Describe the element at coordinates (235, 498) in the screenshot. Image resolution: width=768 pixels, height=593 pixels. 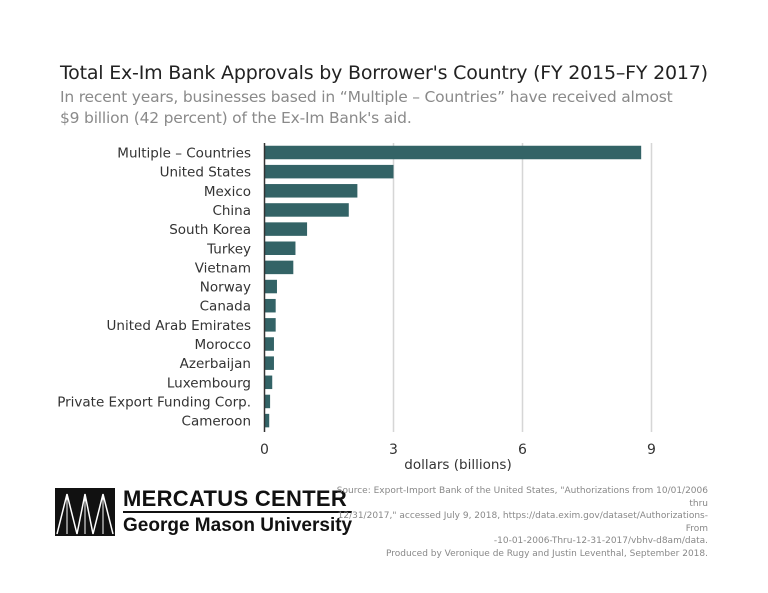
I see `logo-line-1: MERCATUS CENTER` at that location.